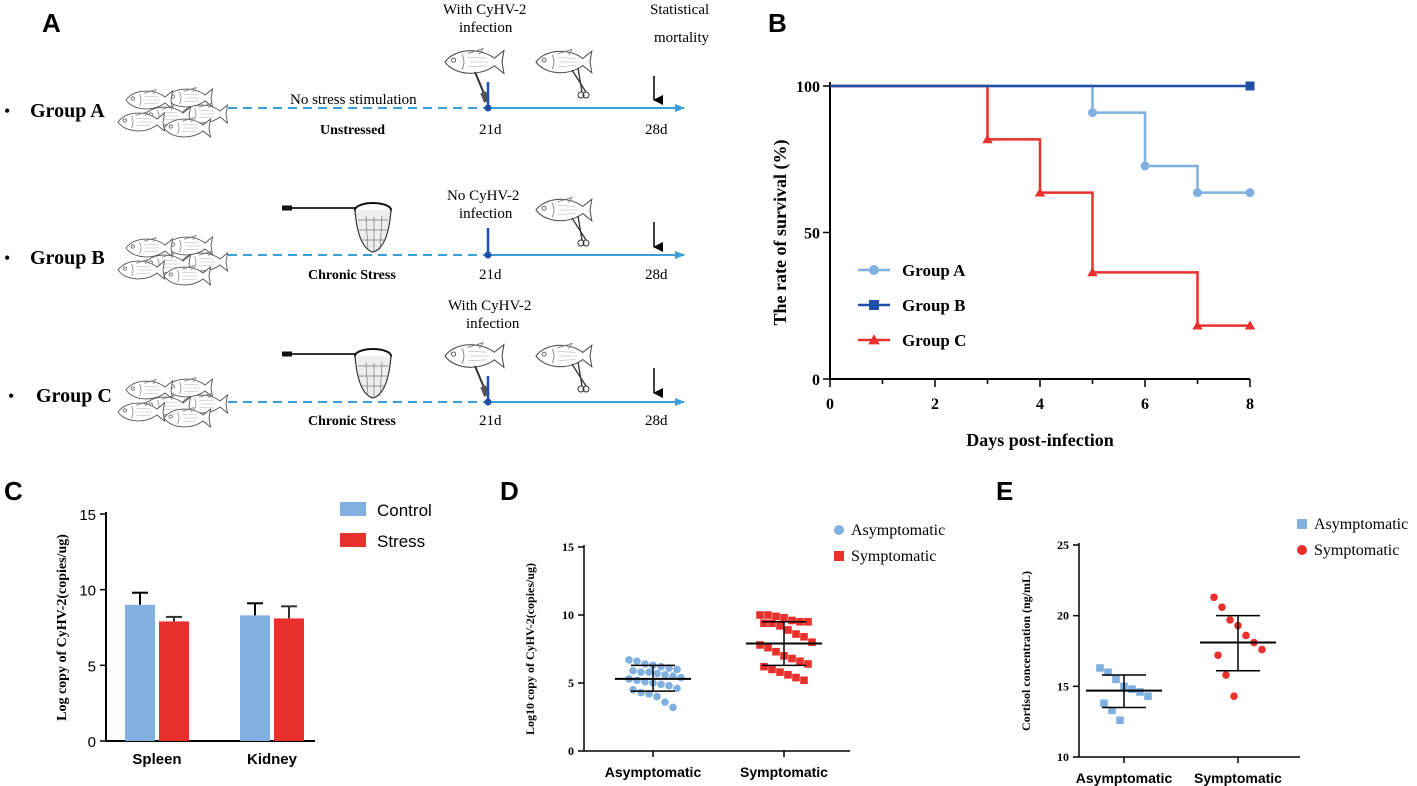  What do you see at coordinates (352, 130) in the screenshot?
I see `group-a-phase-label: Unstressed` at bounding box center [352, 130].